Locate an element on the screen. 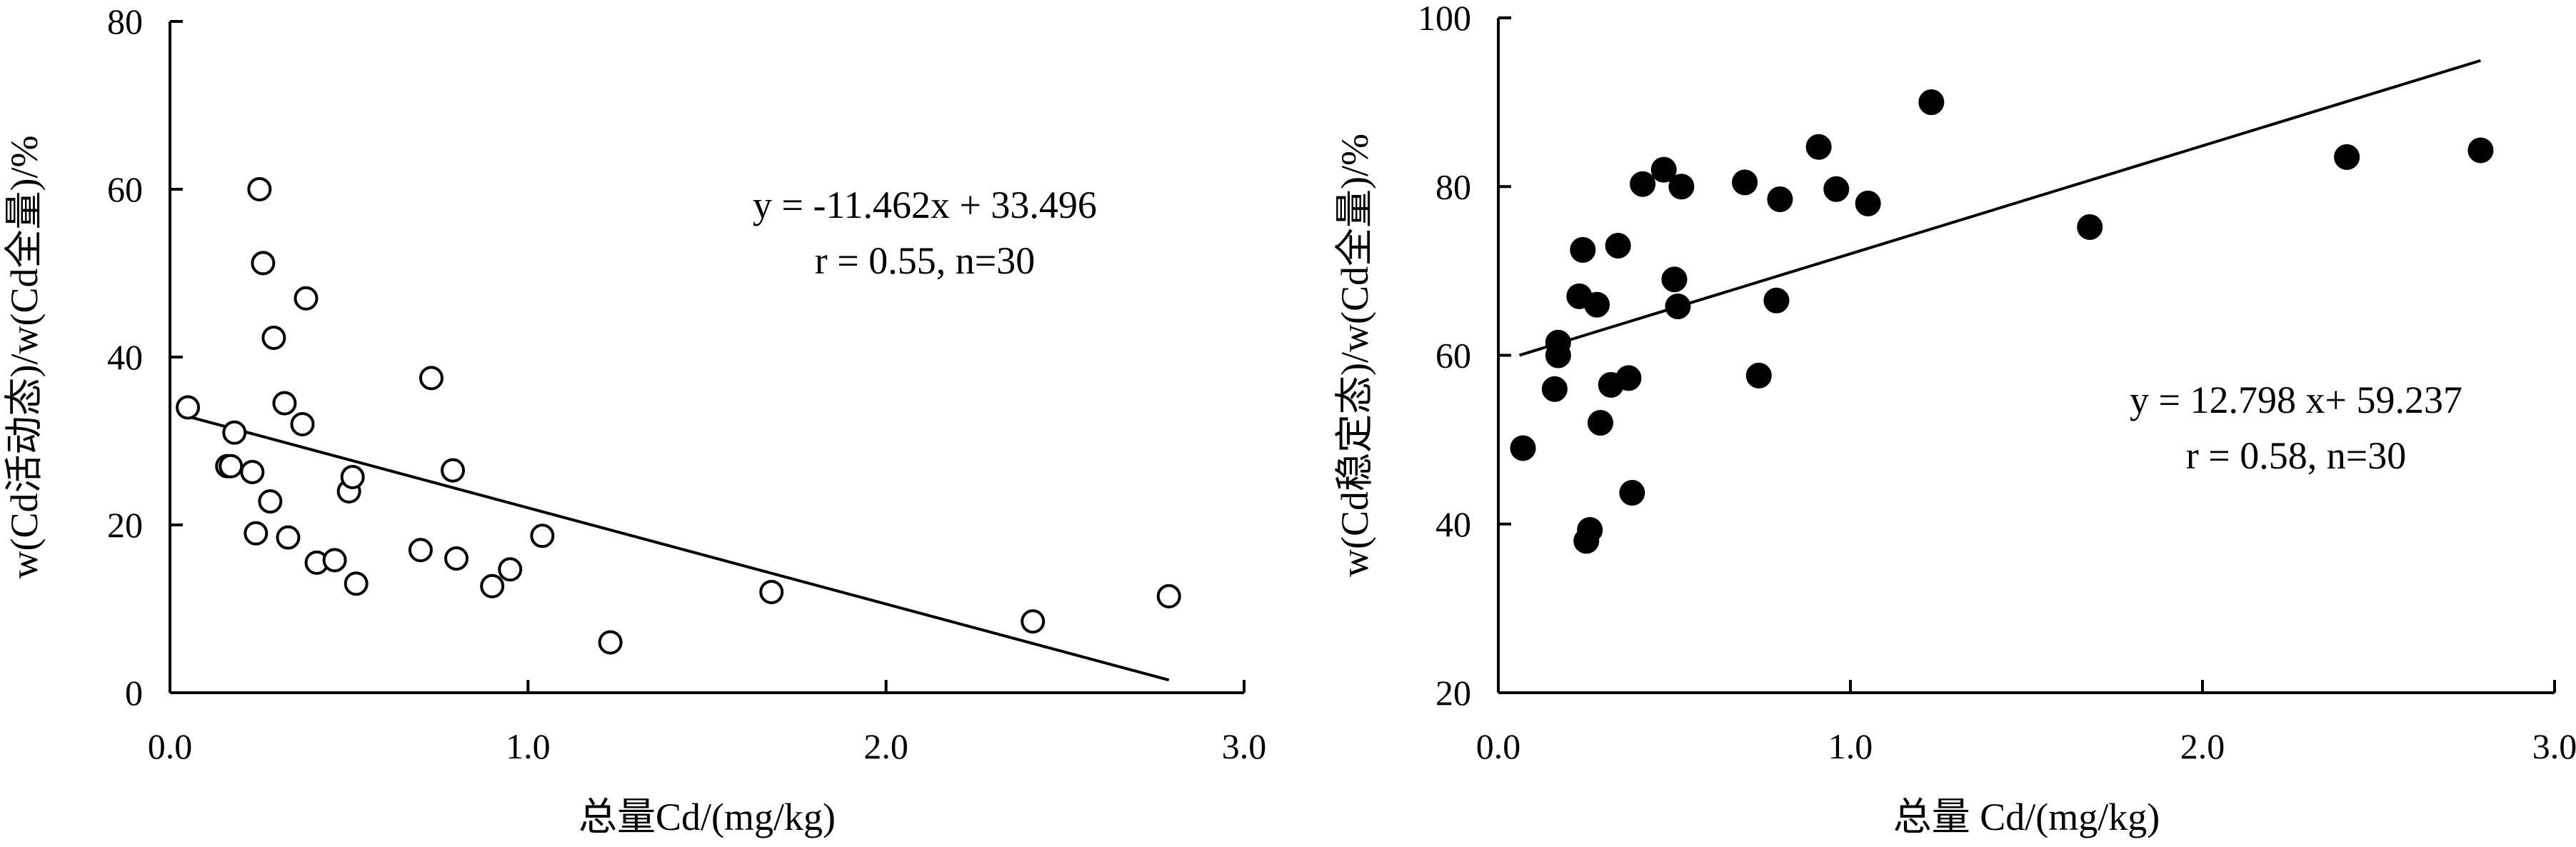 This screenshot has height=847, width=2576. x-axis-label: 总量Cd/(mg/kg) is located at coordinates (707, 817).